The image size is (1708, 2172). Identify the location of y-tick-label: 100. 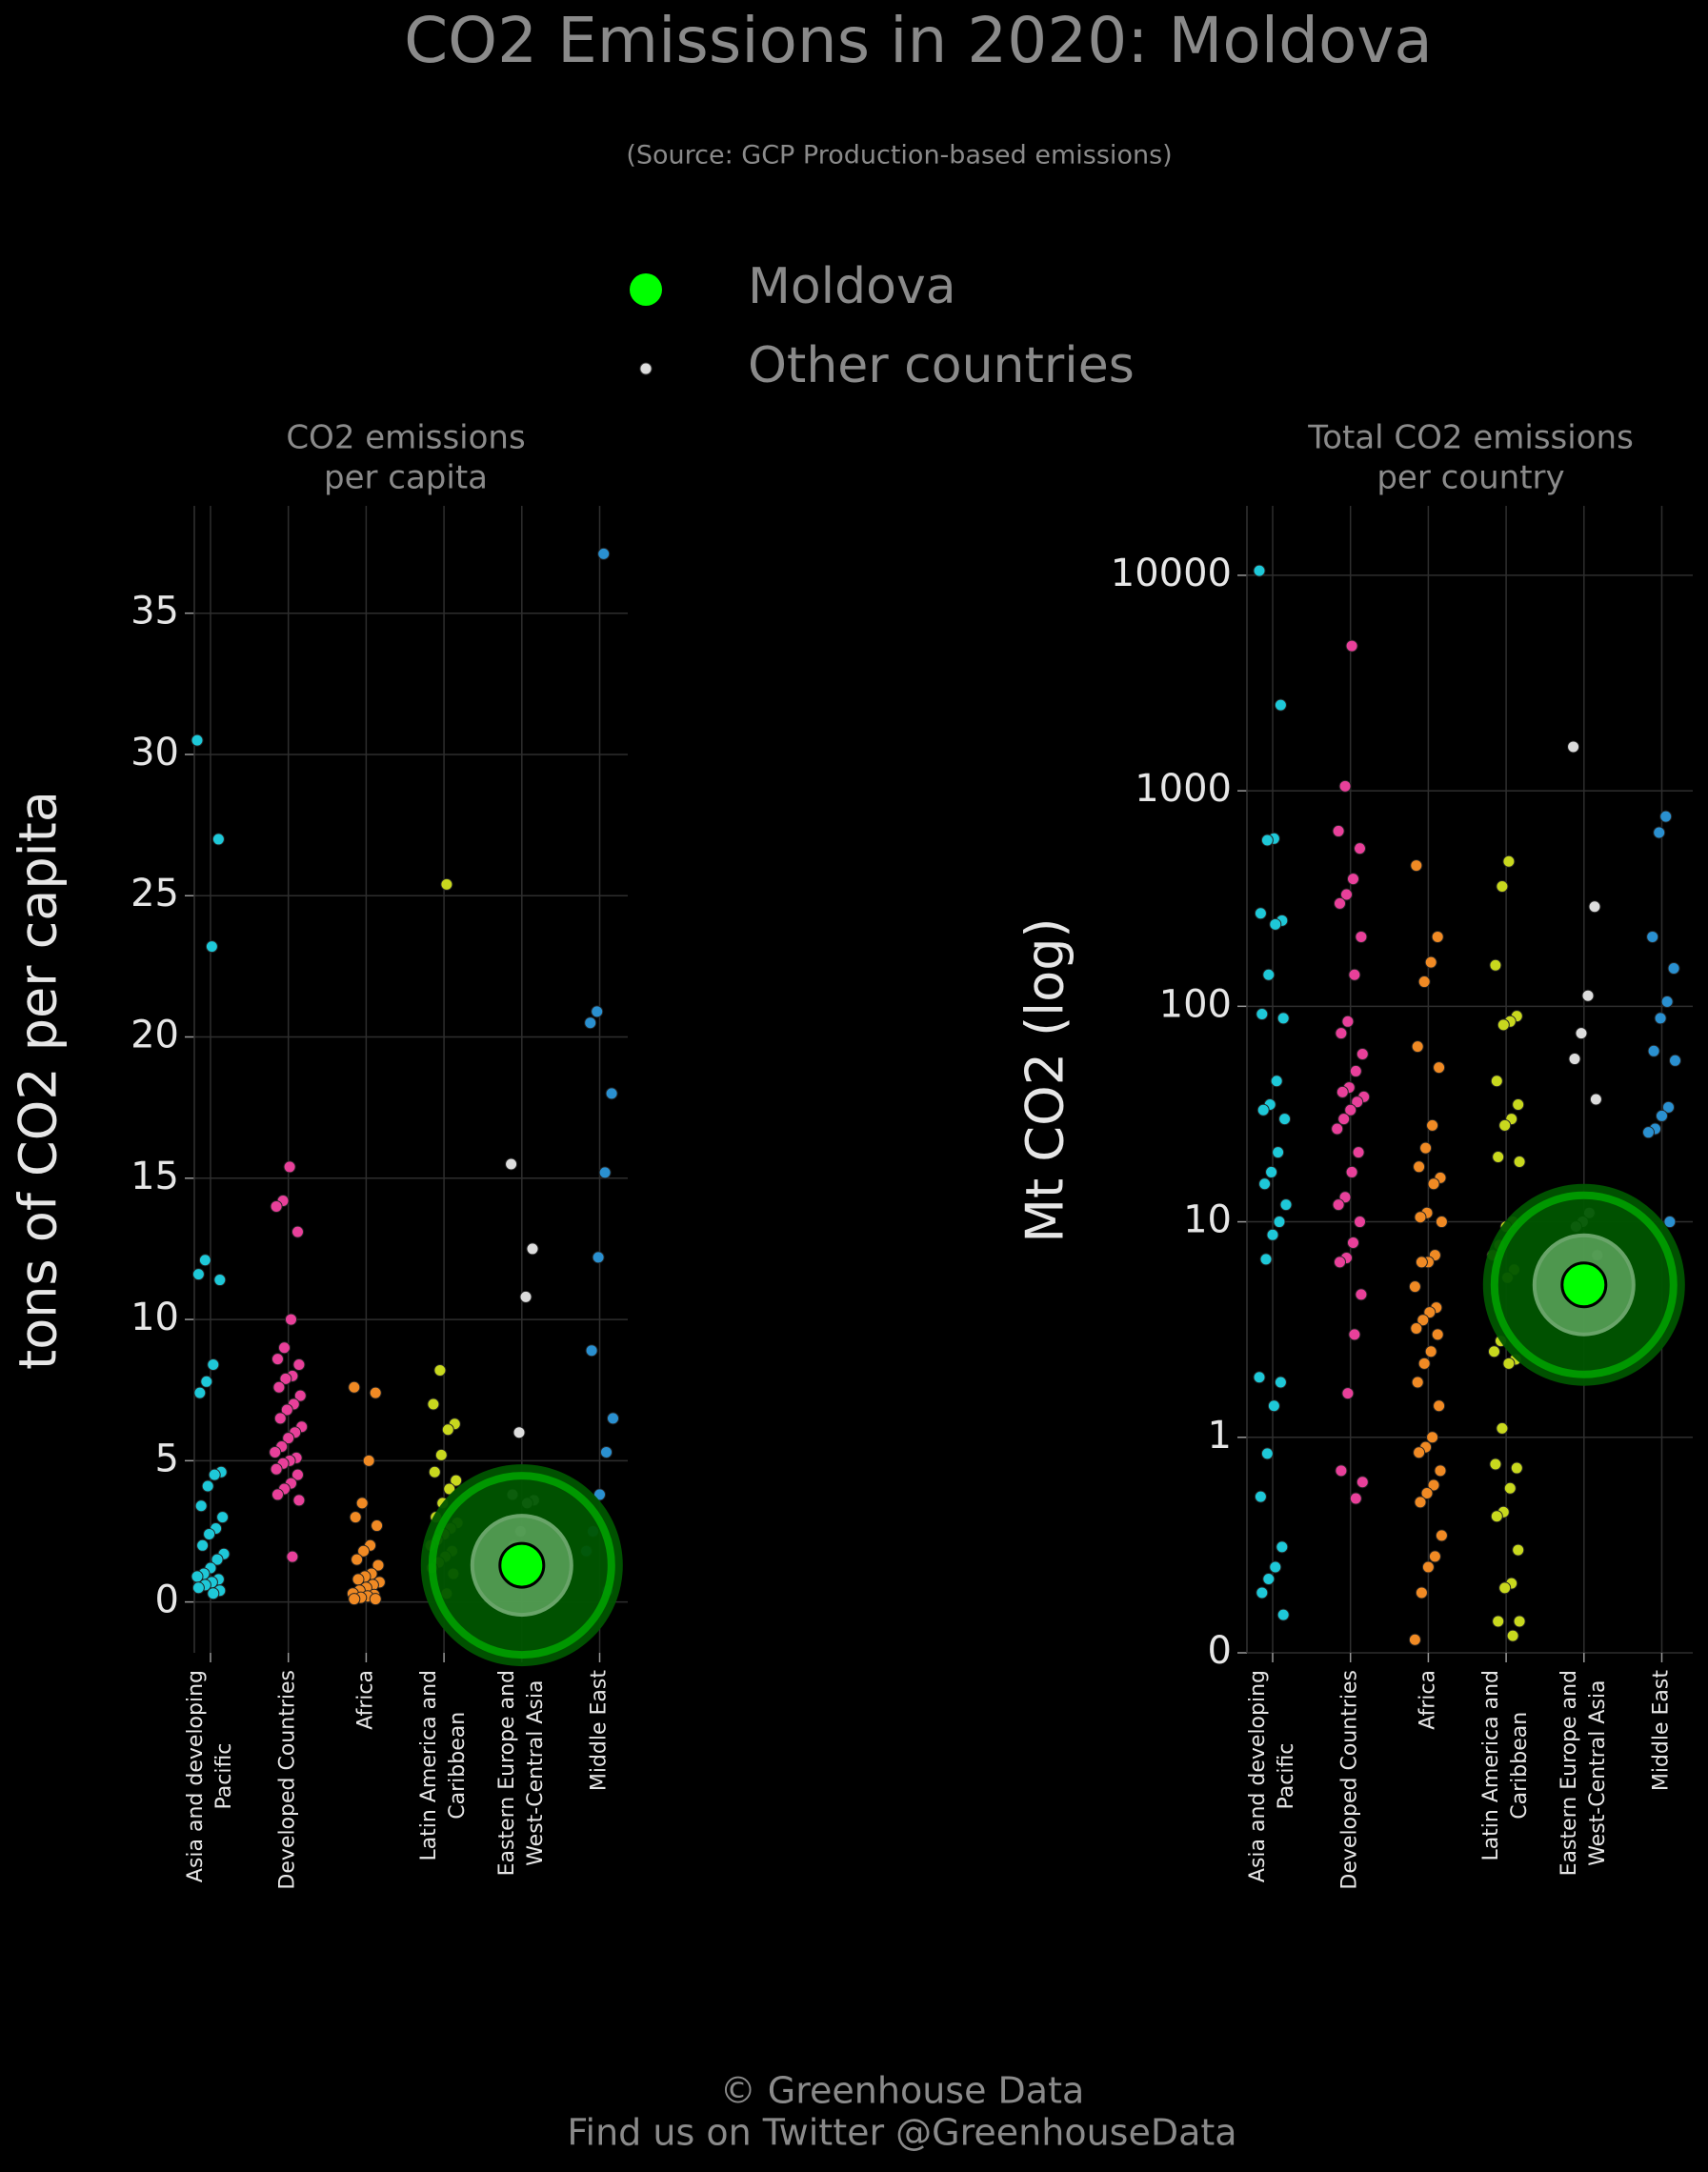
(1195, 1004).